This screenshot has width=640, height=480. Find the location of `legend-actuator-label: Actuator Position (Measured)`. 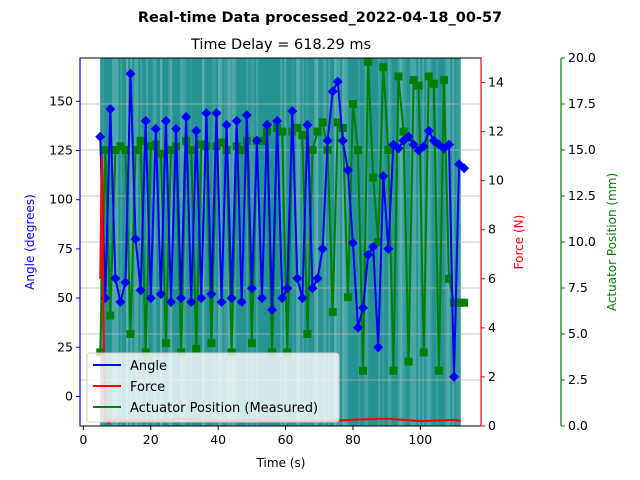

legend-actuator-label: Actuator Position (Measured) is located at coordinates (224, 408).